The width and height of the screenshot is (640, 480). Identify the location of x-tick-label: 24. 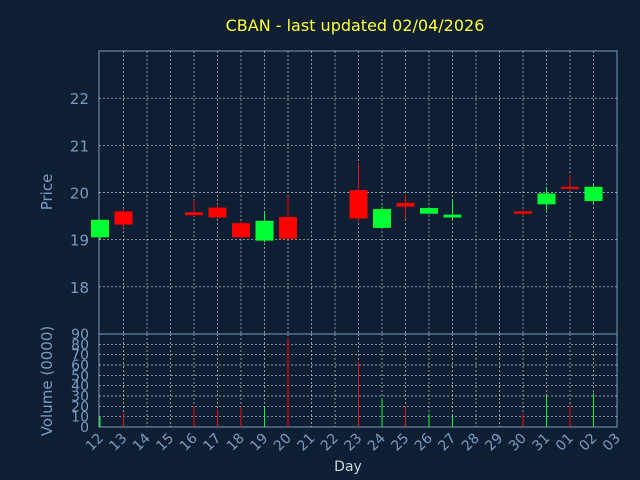
(377, 442).